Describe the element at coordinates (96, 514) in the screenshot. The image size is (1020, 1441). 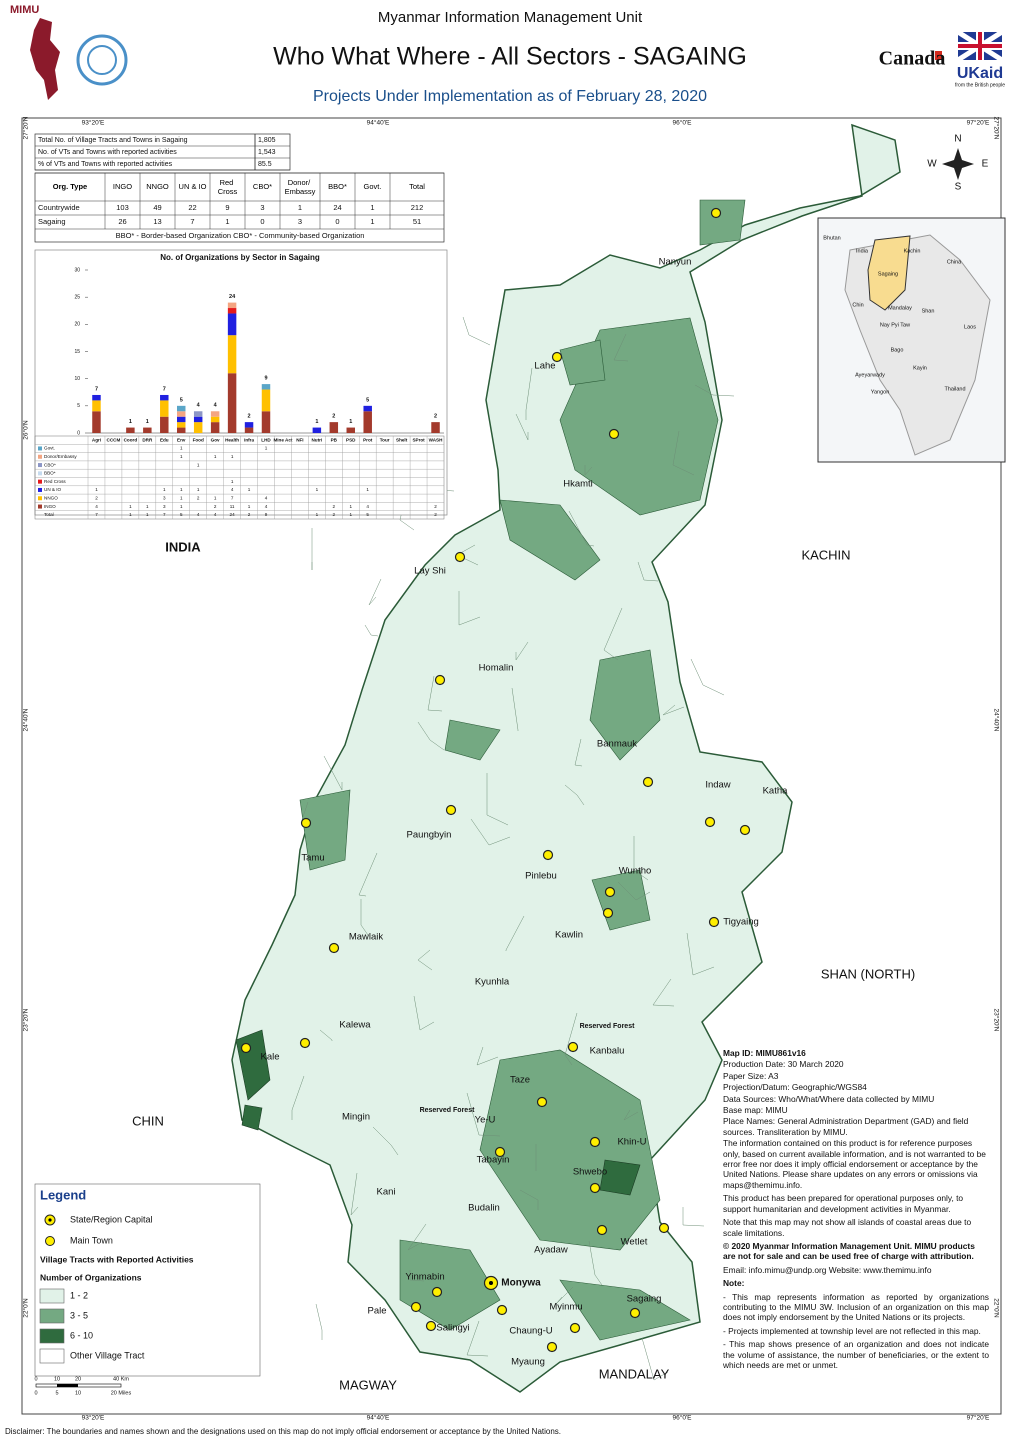
I see `table-cell: 7` at that location.